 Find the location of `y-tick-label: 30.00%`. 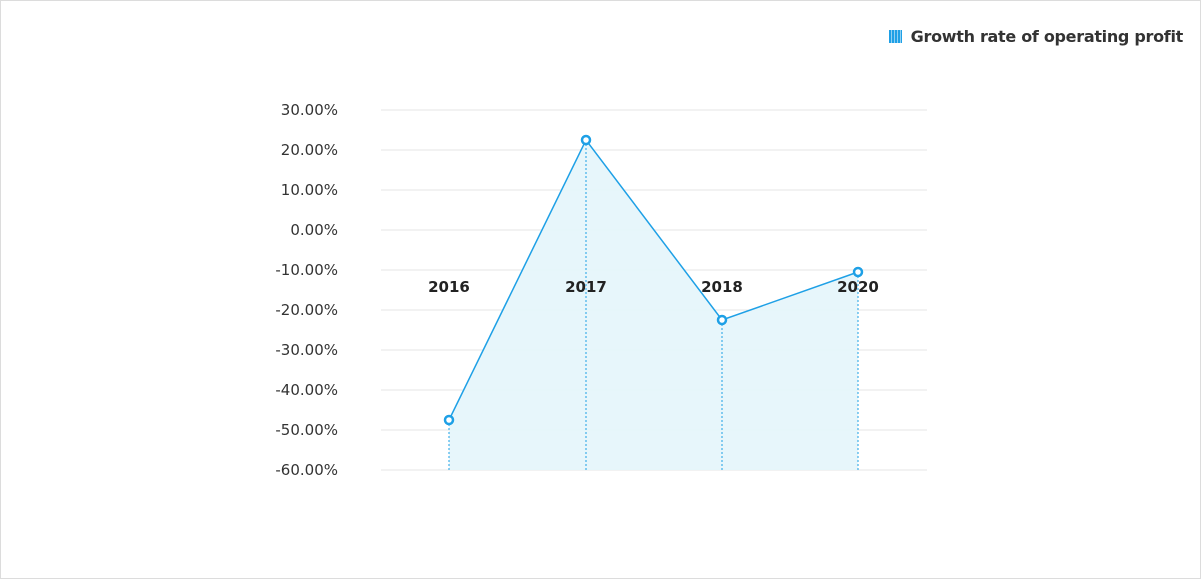

y-tick-label: 30.00% is located at coordinates (309, 110).